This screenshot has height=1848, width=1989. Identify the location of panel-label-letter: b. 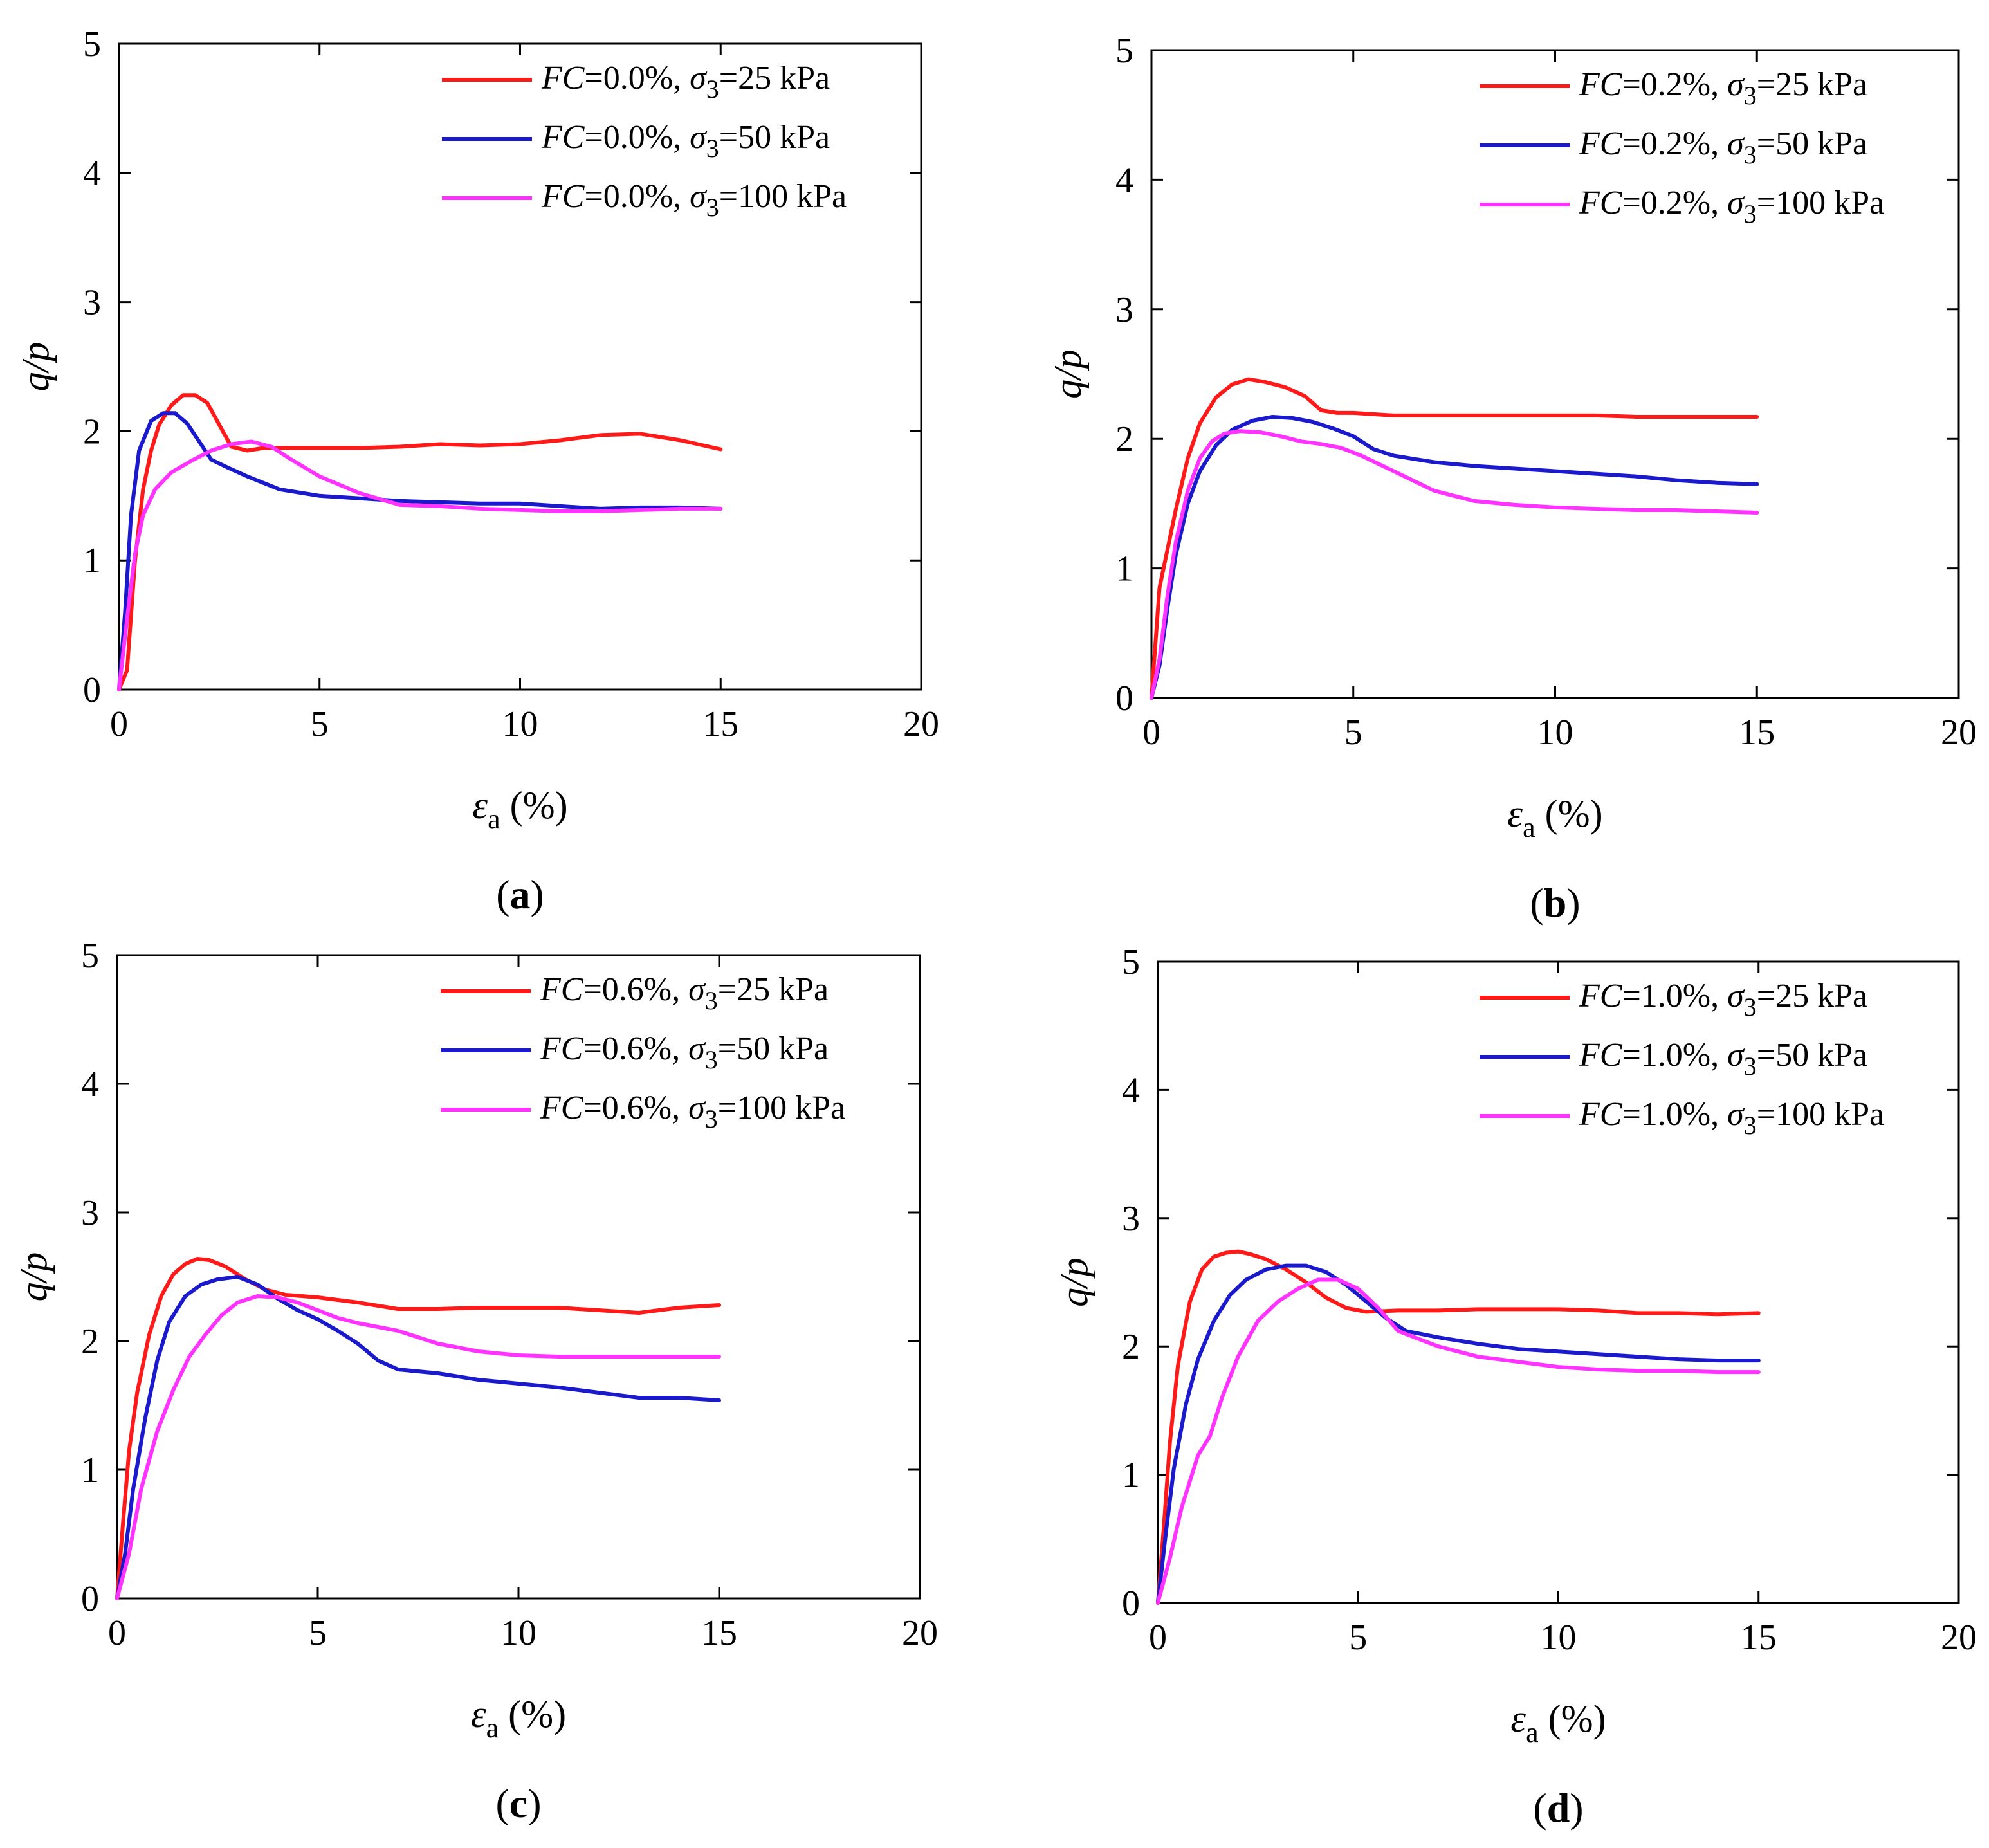
(1555, 903).